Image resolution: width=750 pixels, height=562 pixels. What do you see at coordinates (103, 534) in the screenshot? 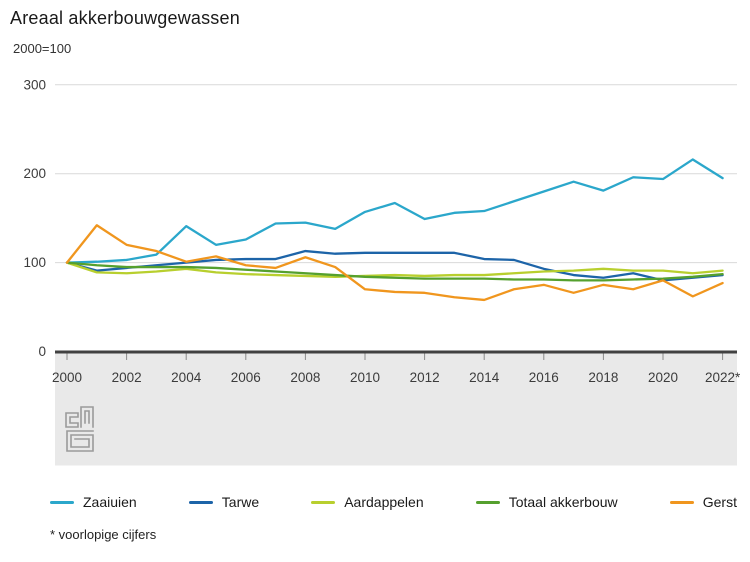
I see `provisional-figures-footnote: * voorlopige cijfers` at bounding box center [103, 534].